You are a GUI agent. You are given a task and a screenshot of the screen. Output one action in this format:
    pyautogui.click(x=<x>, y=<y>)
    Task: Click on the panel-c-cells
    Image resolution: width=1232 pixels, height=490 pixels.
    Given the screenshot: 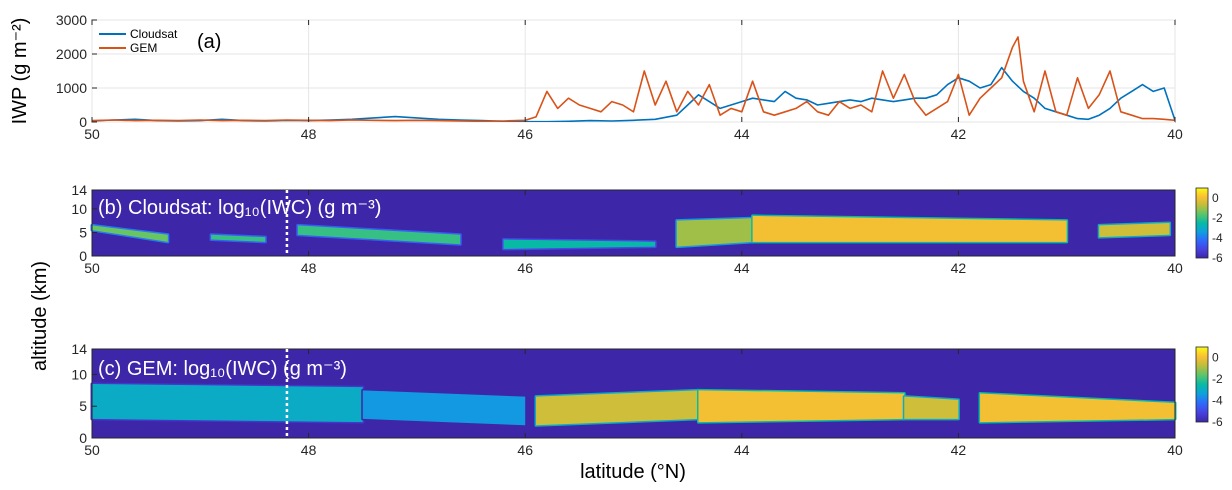 What is the action you would take?
    pyautogui.click(x=633, y=404)
    